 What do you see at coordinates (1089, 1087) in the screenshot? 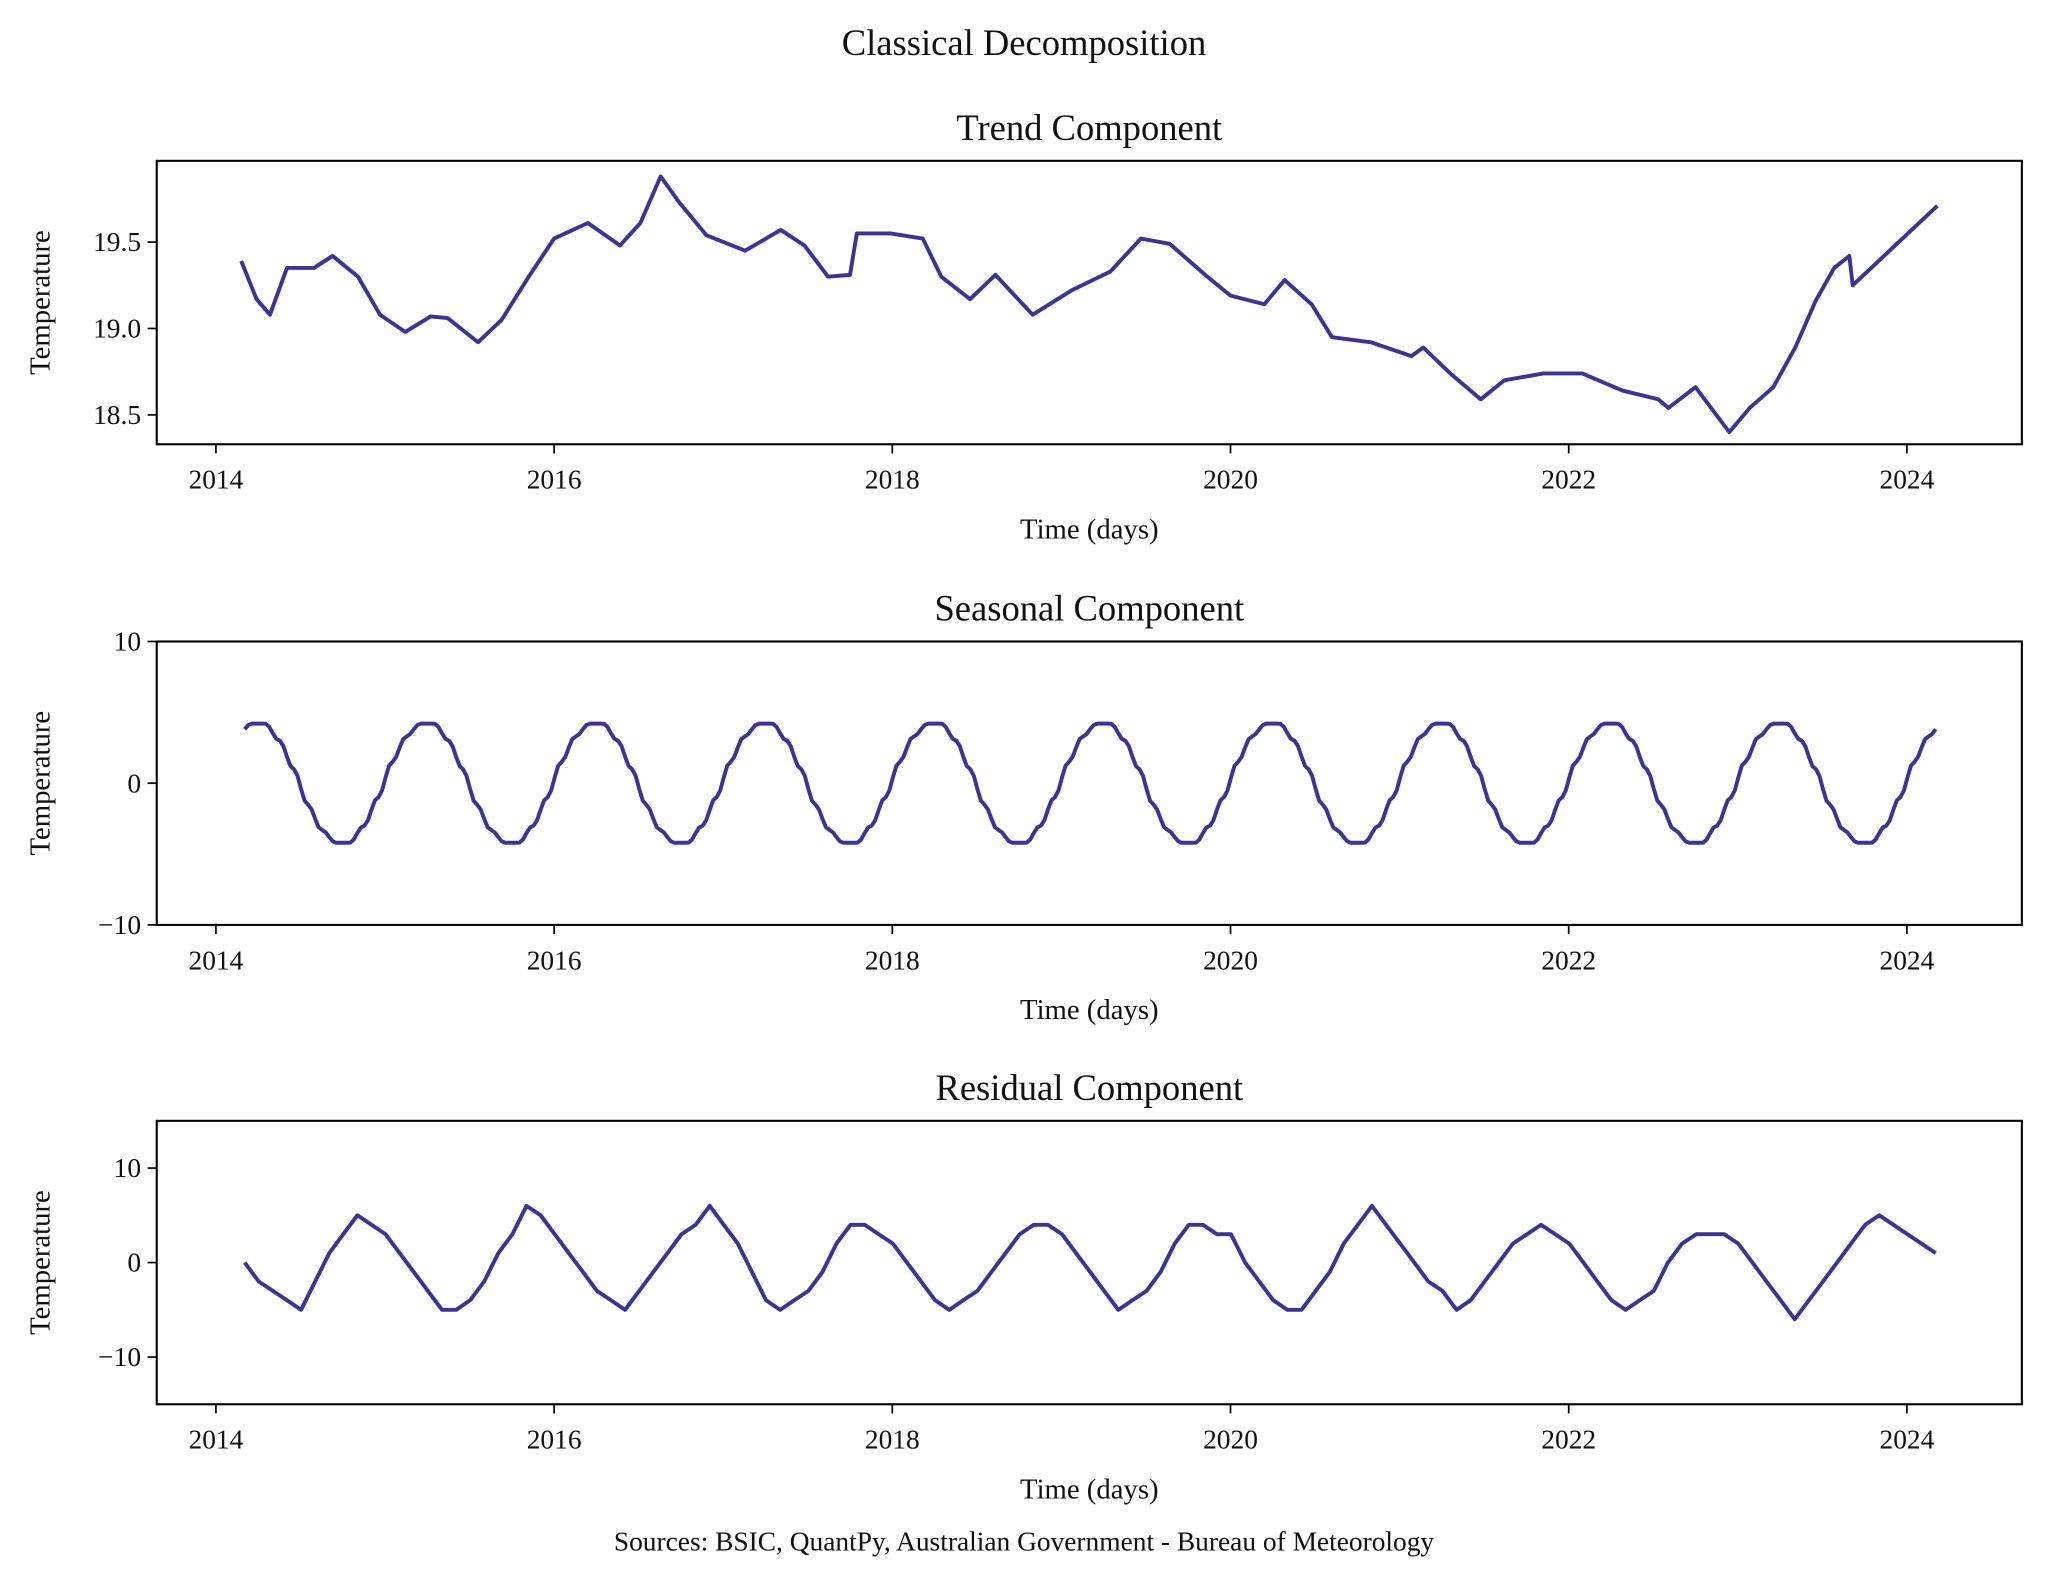
I see `panel-title: Residual Component` at bounding box center [1089, 1087].